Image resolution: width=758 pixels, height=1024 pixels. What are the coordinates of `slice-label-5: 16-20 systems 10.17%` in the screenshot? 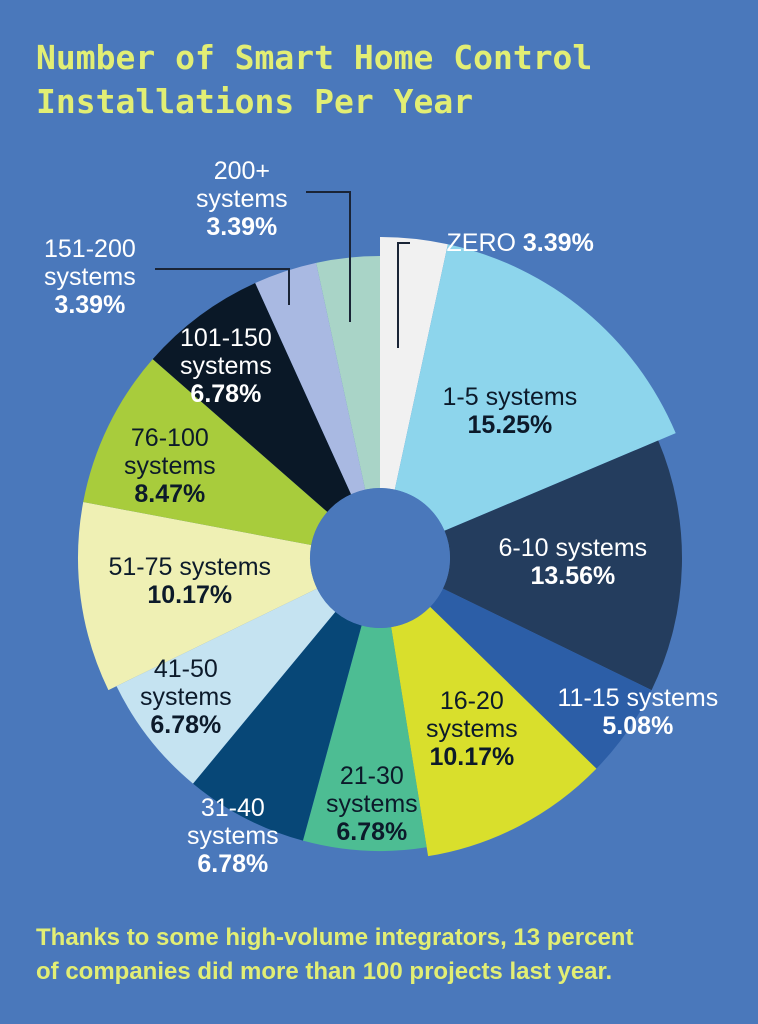 It's located at (472, 729).